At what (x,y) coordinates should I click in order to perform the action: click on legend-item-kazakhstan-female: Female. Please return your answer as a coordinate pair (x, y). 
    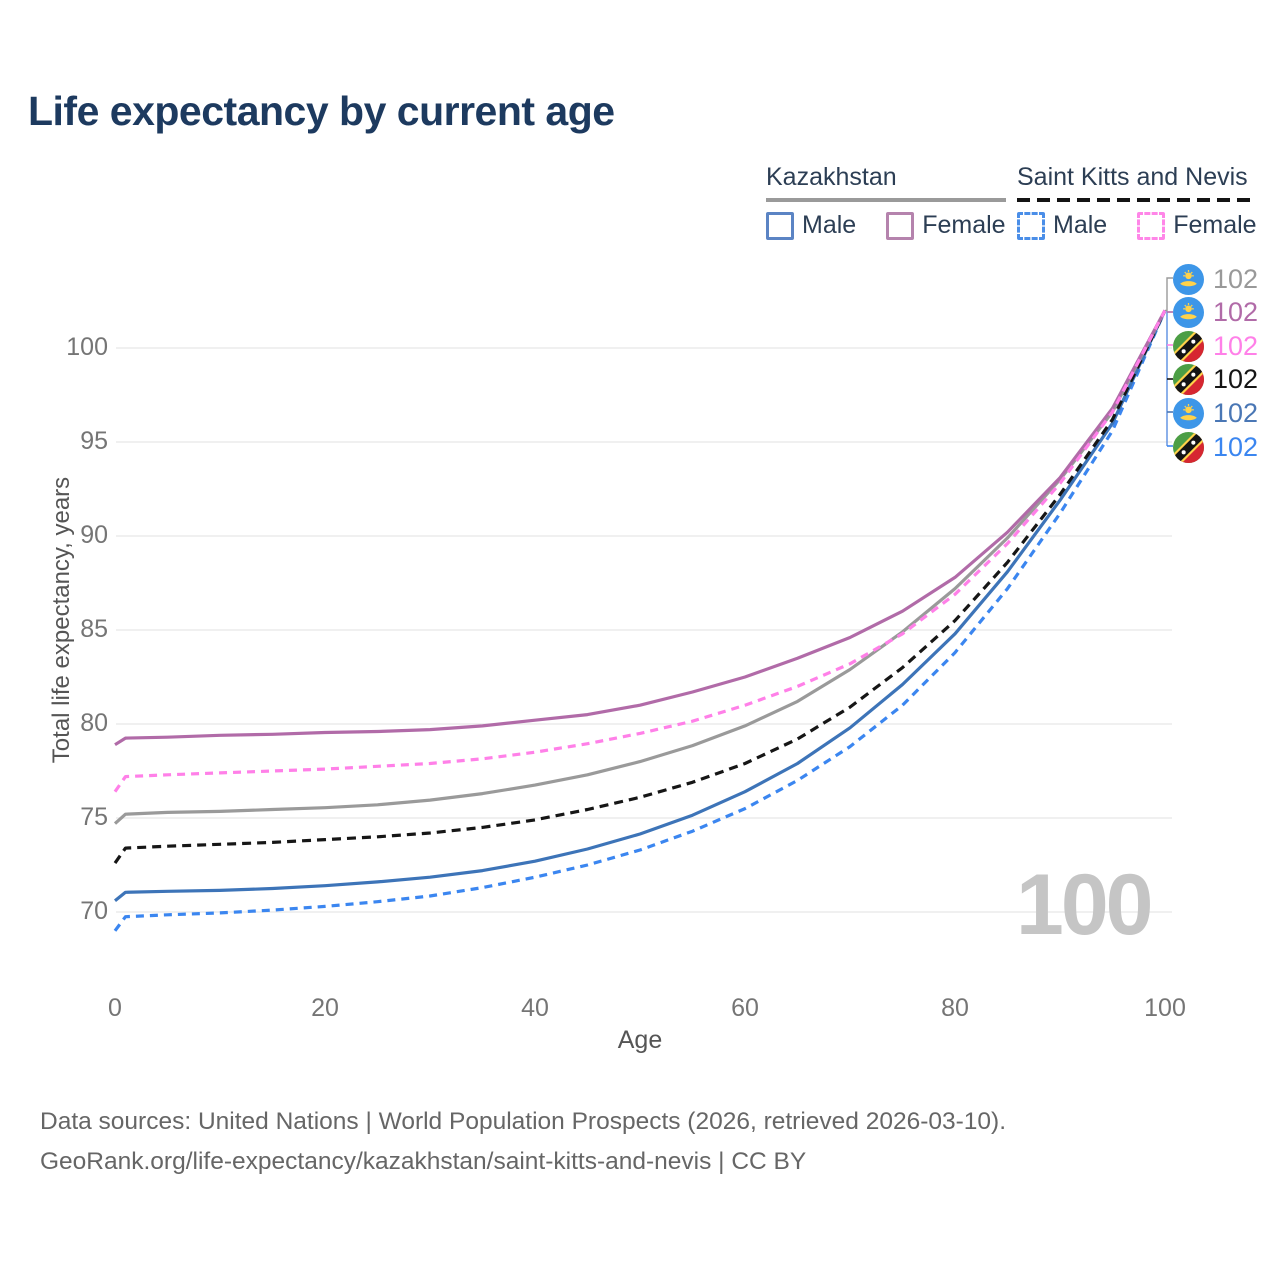
    Looking at the image, I should click on (964, 225).